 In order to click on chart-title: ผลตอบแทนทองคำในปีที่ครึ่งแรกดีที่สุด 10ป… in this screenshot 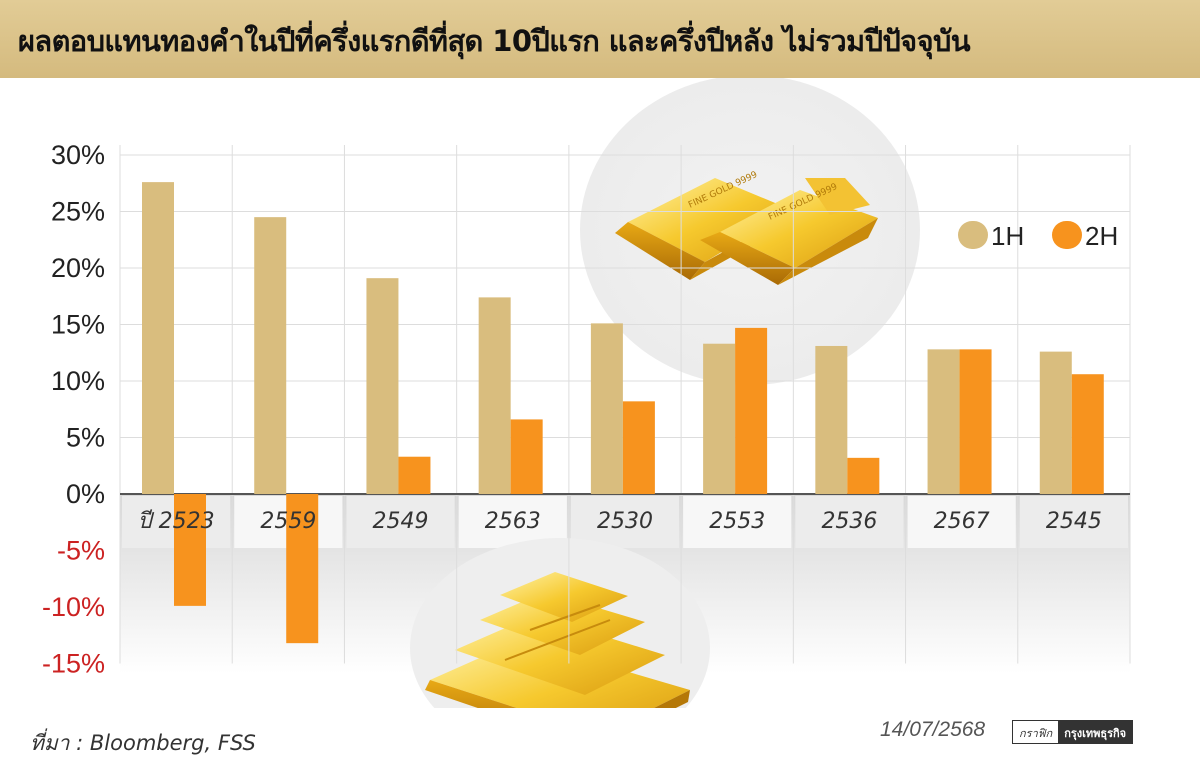, I will do `click(494, 41)`.